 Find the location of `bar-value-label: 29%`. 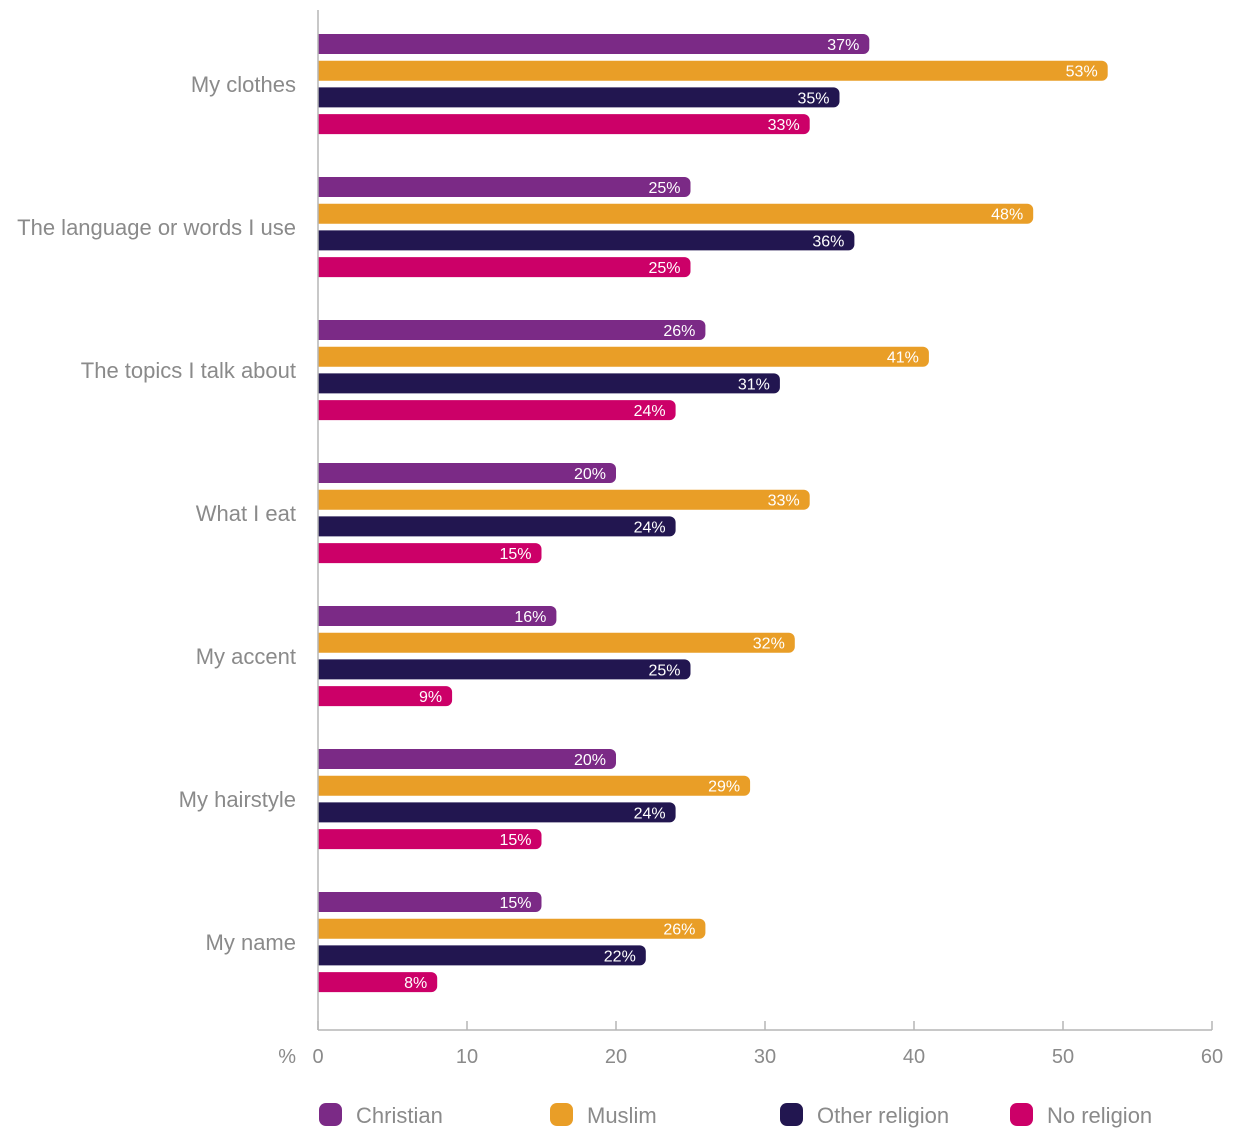

bar-value-label: 29% is located at coordinates (724, 787).